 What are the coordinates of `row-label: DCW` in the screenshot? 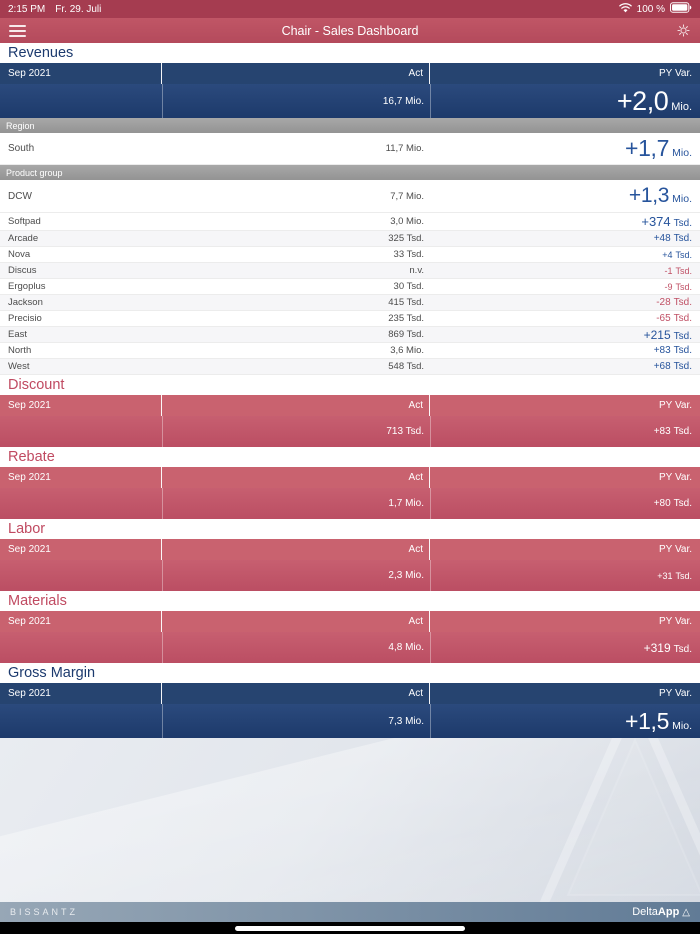 It's located at (20, 196).